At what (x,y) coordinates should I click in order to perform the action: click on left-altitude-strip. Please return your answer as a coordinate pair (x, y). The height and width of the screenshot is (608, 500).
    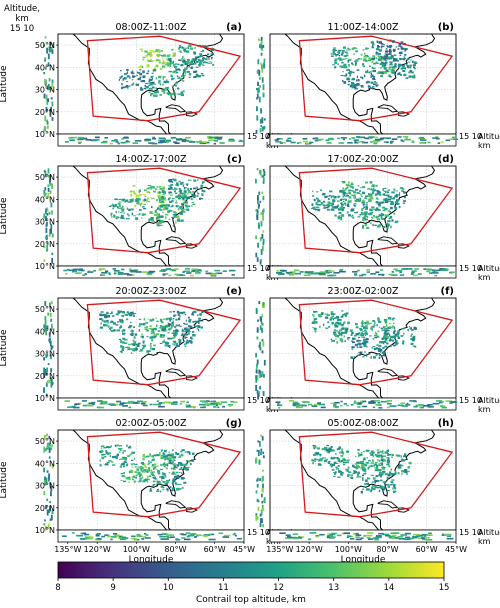
    Looking at the image, I should click on (48, 349).